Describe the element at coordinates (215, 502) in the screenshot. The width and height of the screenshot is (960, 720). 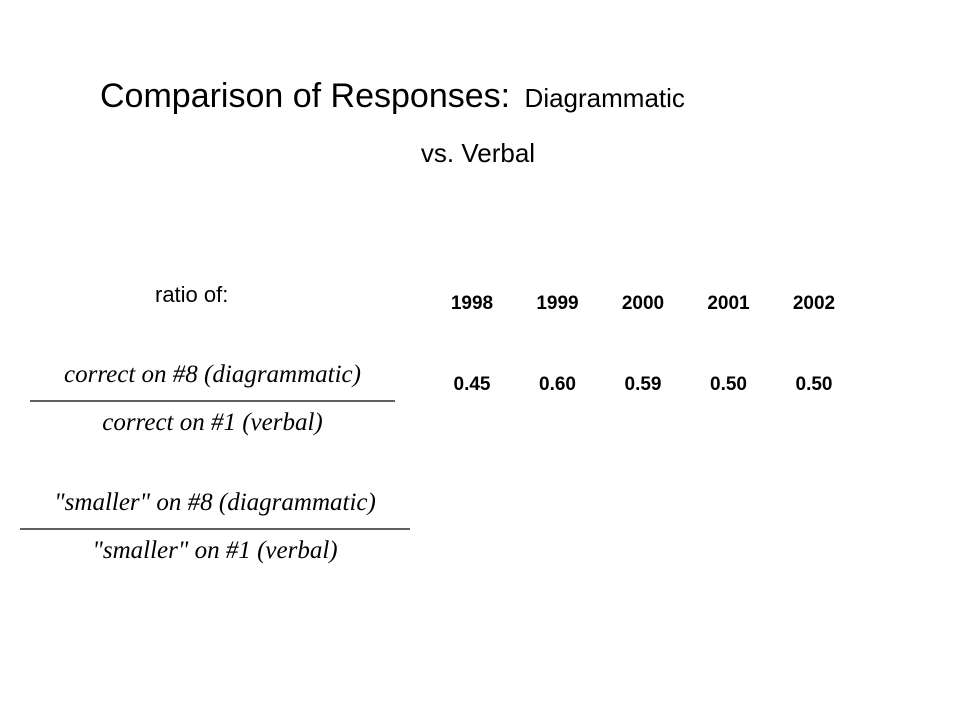
I see `numerator: "smaller" on #8 (diagrammatic)` at that location.